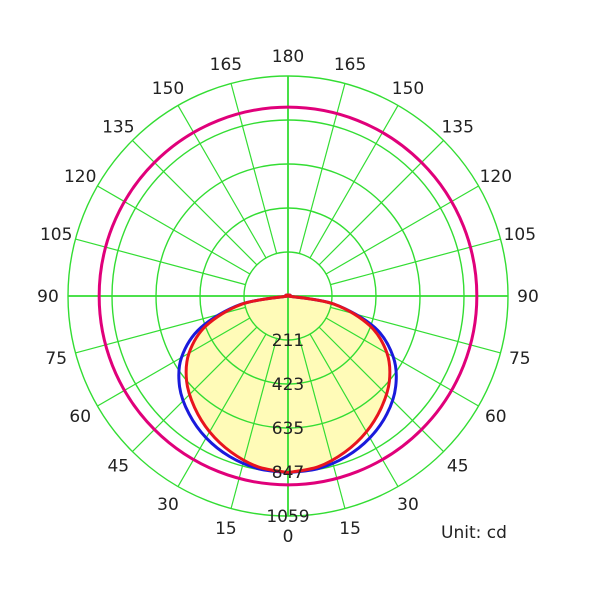  I want to click on radial-tick-label: 635, so click(288, 429).